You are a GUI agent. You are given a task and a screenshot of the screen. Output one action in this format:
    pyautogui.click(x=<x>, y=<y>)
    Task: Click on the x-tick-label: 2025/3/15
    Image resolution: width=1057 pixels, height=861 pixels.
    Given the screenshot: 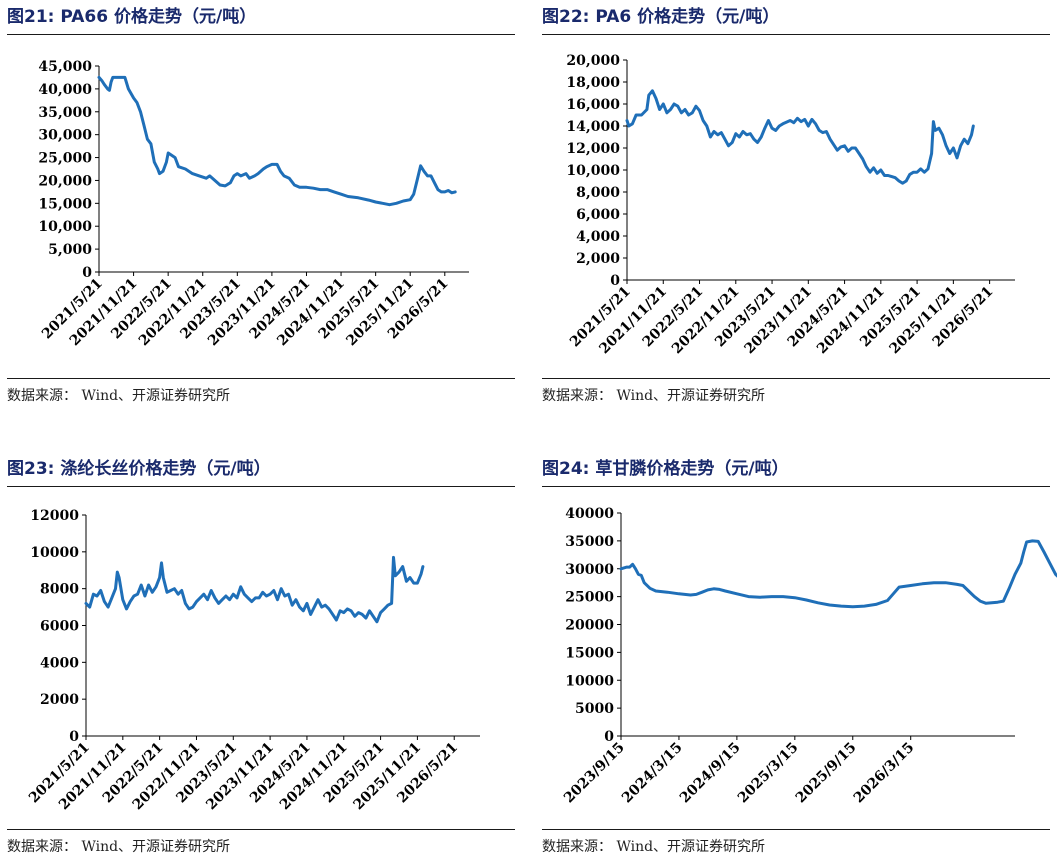 What is the action you would take?
    pyautogui.click(x=768, y=773)
    